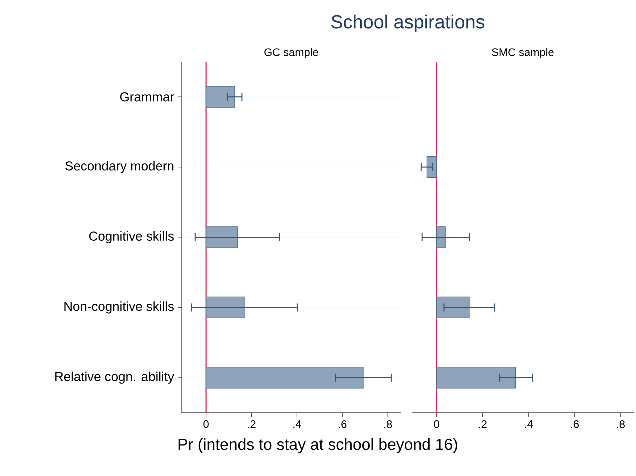 The height and width of the screenshot is (476, 636). What do you see at coordinates (147, 97) in the screenshot?
I see `y-tick-label: Grammar` at bounding box center [147, 97].